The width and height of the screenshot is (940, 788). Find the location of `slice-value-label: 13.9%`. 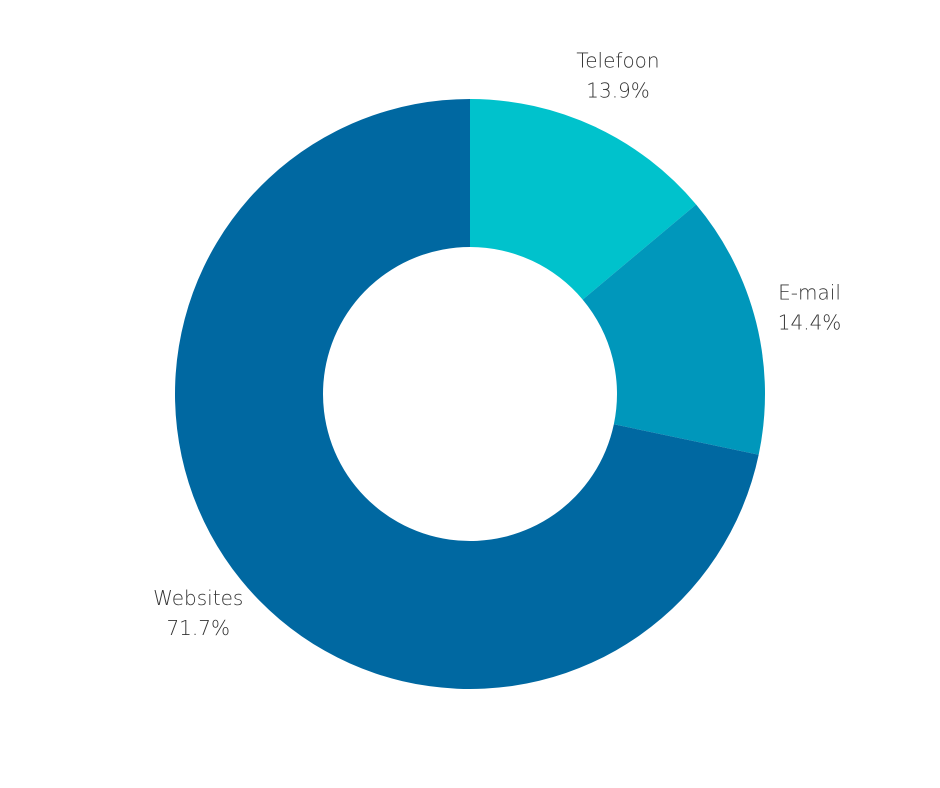

slice-value-label: 13.9% is located at coordinates (618, 90).